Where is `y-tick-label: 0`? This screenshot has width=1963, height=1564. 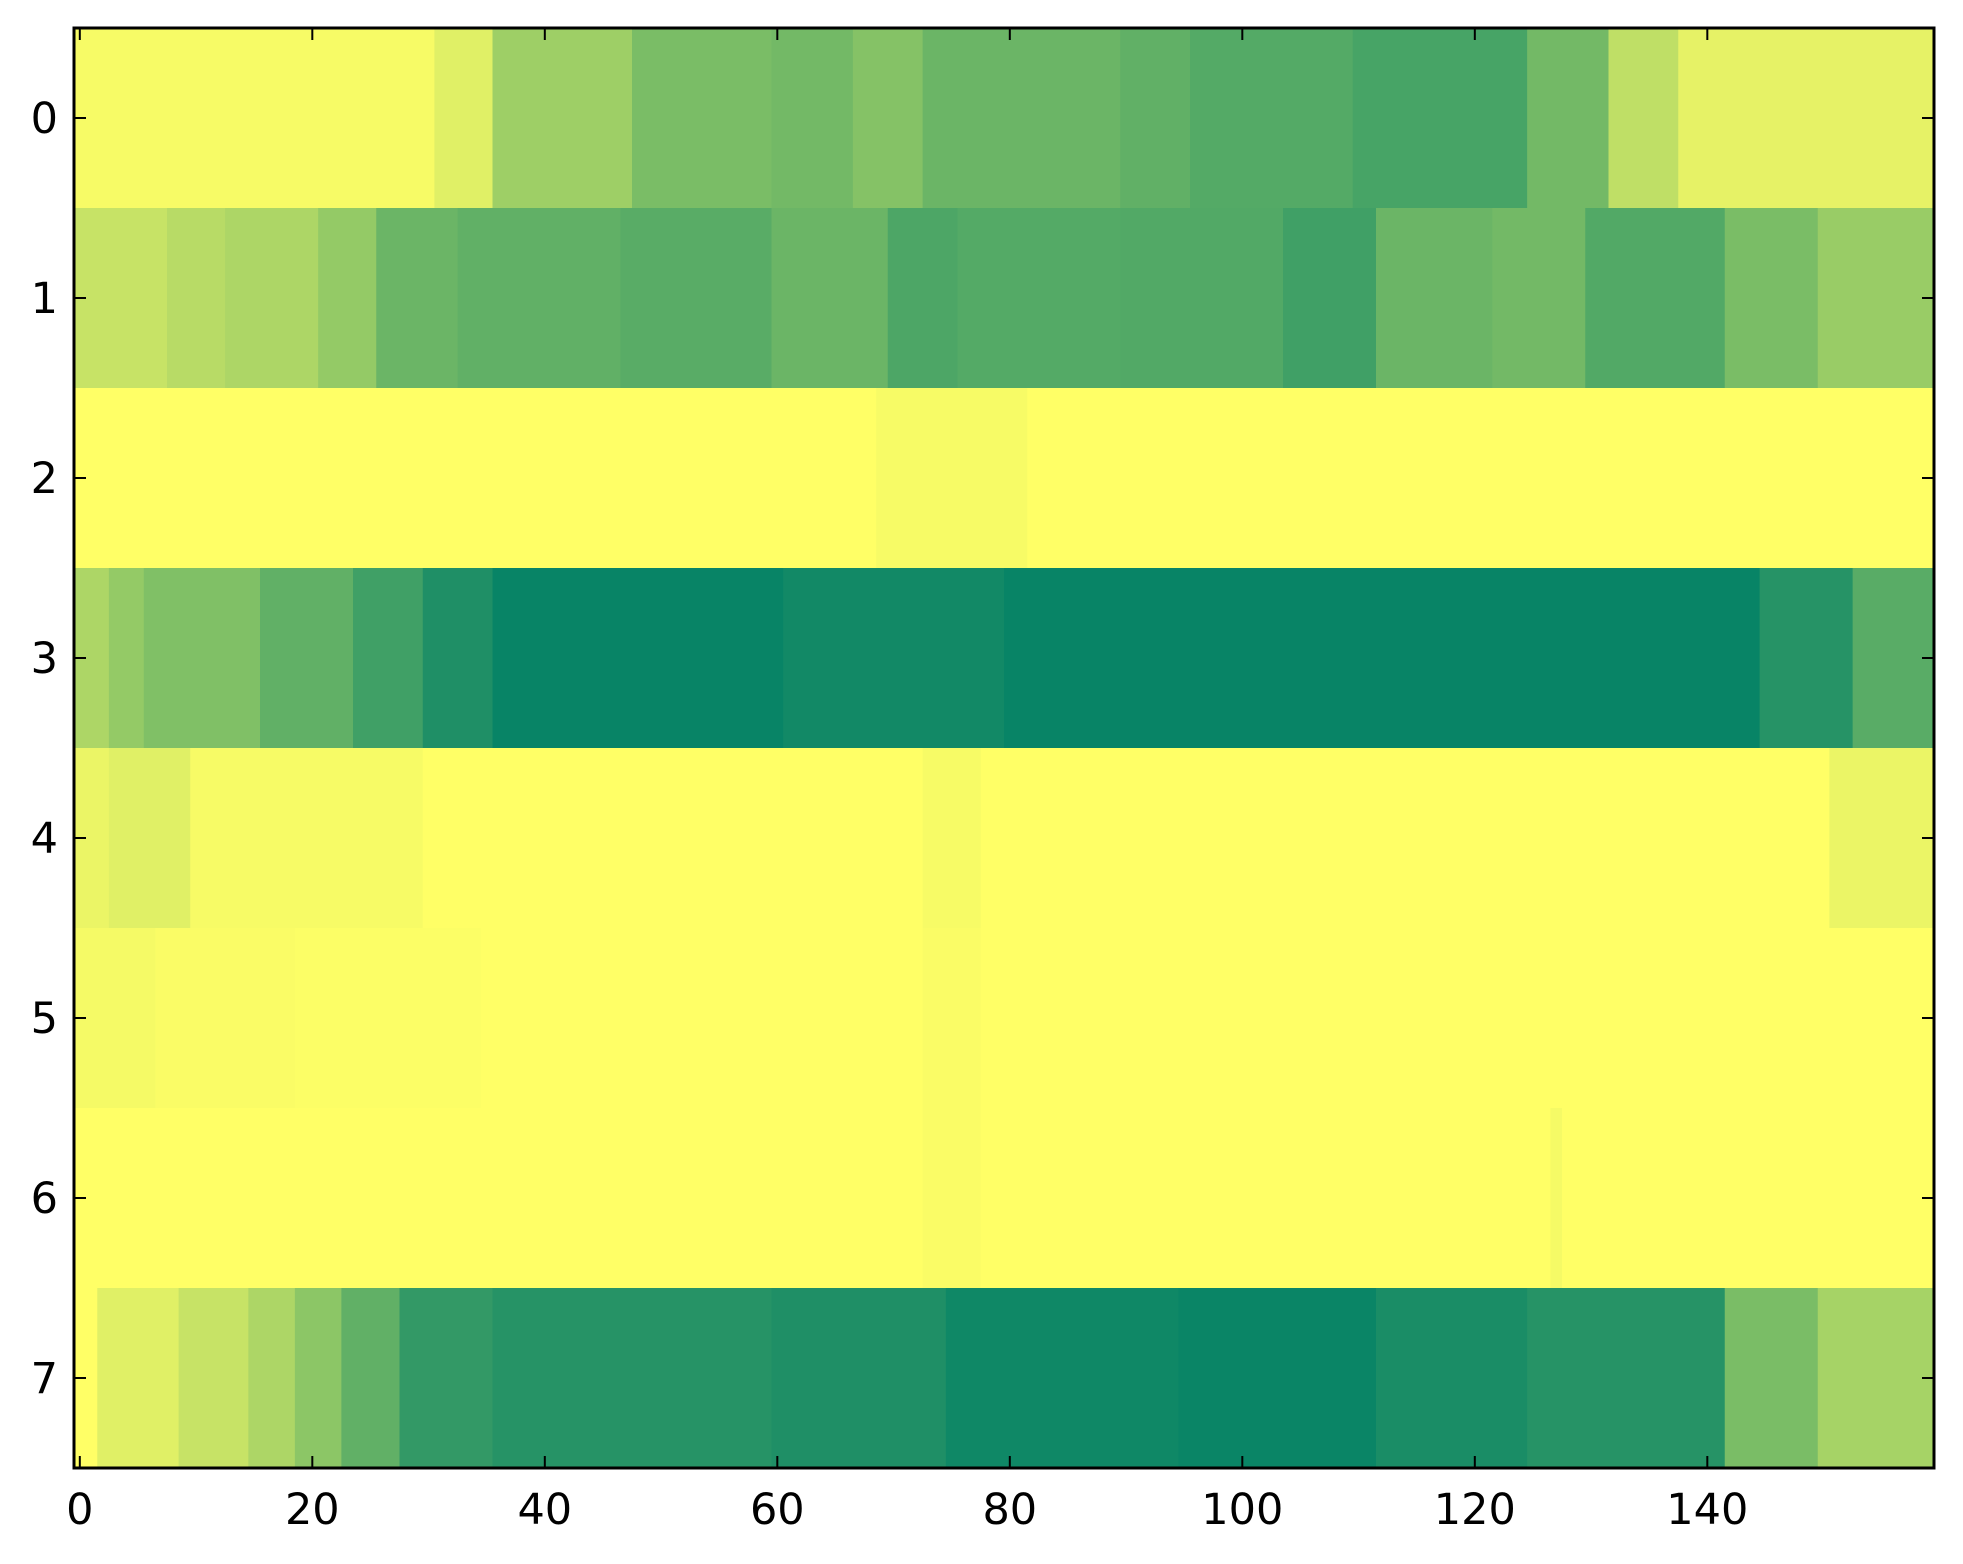 y-tick-label: 0 is located at coordinates (44, 119).